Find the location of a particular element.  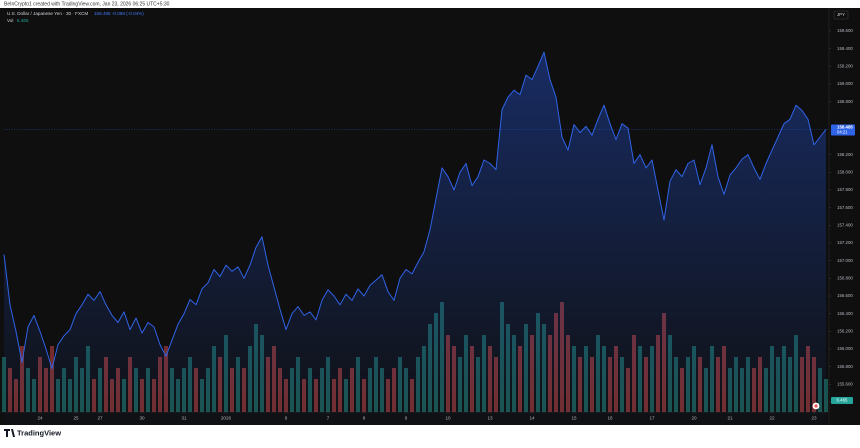

y-tick-label: 157.800 is located at coordinates (845, 189).